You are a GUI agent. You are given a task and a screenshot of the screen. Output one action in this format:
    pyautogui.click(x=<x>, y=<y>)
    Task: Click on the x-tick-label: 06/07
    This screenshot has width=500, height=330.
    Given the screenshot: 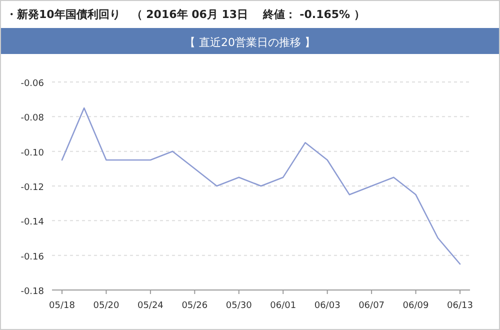 What is the action you would take?
    pyautogui.click(x=371, y=306)
    